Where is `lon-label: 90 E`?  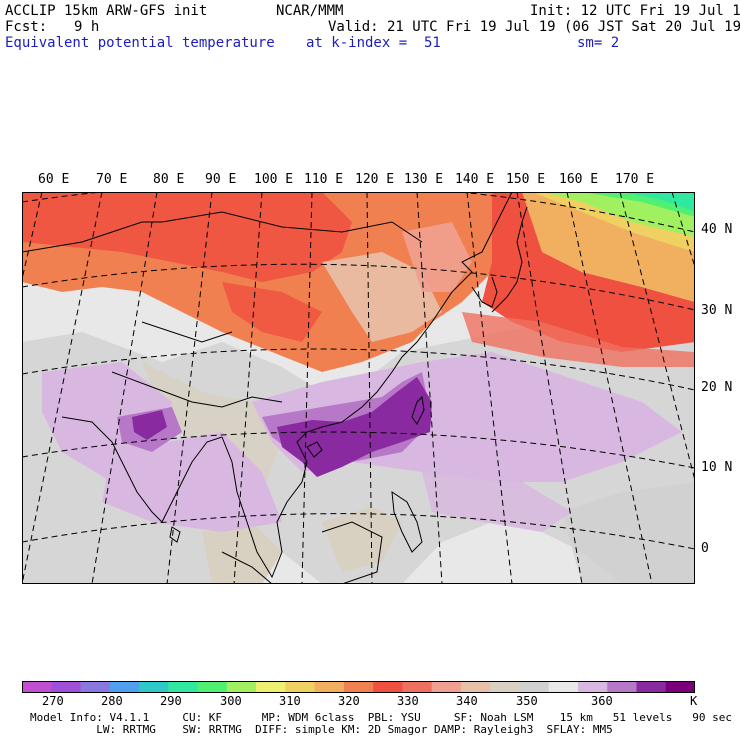 lon-label: 90 E is located at coordinates (221, 179).